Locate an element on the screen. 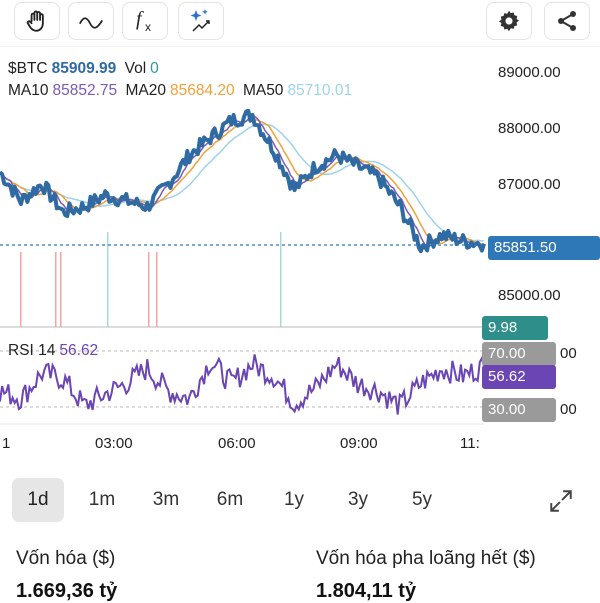 The width and height of the screenshot is (600, 603). wave-icon is located at coordinates (91, 23).